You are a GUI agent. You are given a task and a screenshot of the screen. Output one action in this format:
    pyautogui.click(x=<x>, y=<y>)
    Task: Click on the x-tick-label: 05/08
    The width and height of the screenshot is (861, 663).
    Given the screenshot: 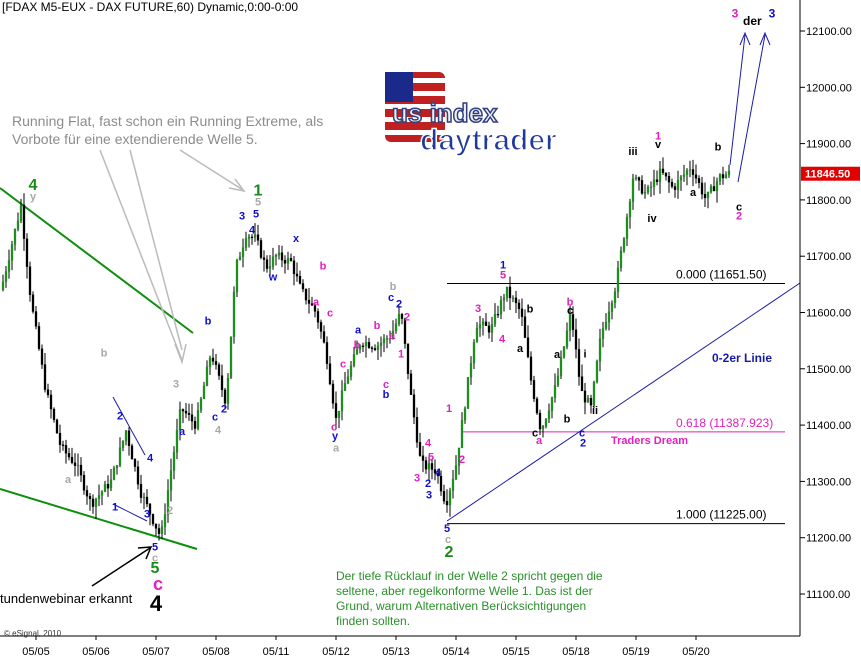 What is the action you would take?
    pyautogui.click(x=216, y=652)
    